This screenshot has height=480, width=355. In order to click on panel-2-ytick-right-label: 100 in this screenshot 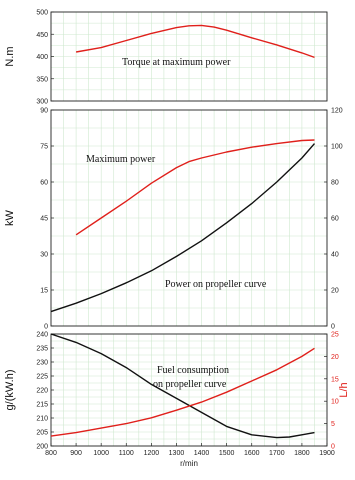, I will do `click(337, 147)`.